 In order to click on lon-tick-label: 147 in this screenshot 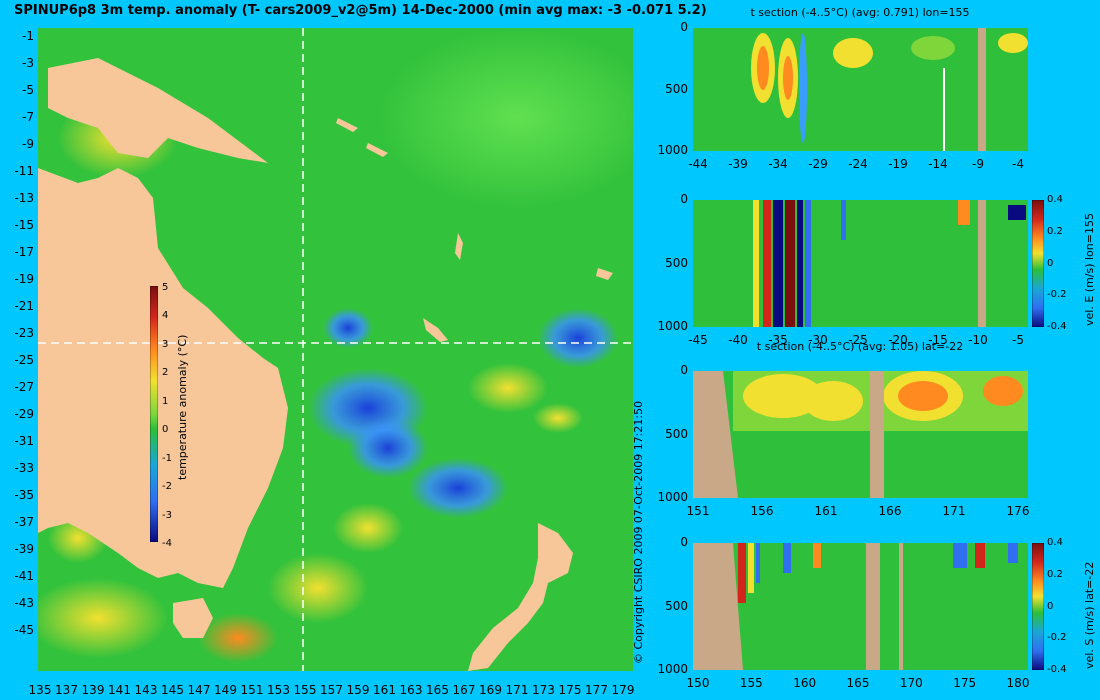, I will do `click(199, 690)`.